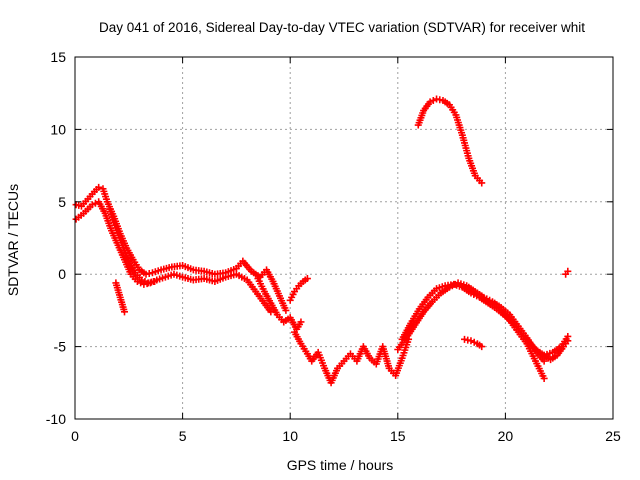 This screenshot has height=480, width=640. What do you see at coordinates (62, 274) in the screenshot?
I see `y-tick-label: 0` at bounding box center [62, 274].